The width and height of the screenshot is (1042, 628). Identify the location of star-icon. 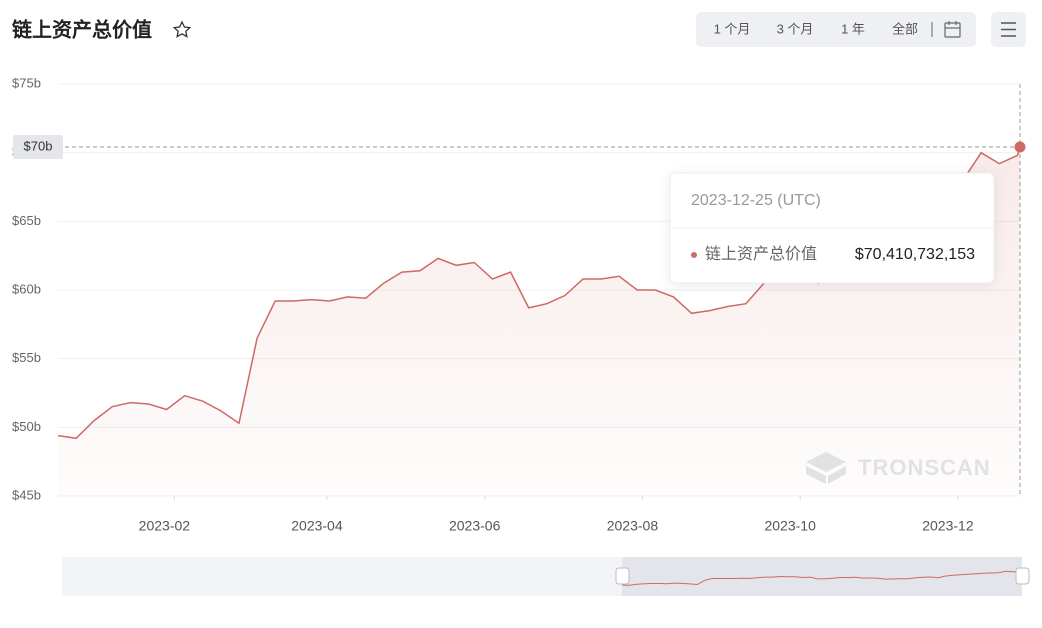
(182, 29).